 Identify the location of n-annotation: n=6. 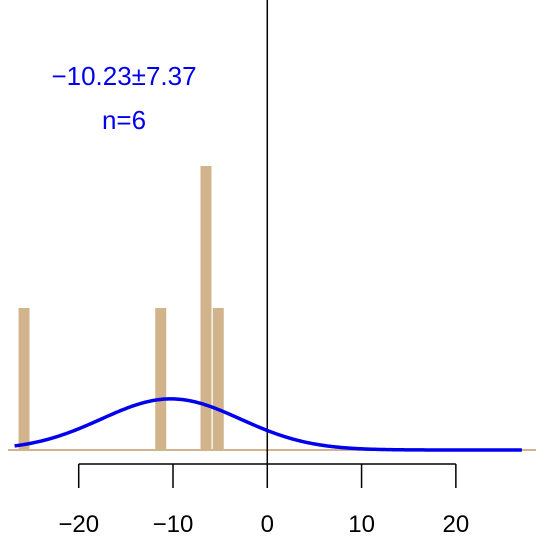
(124, 120).